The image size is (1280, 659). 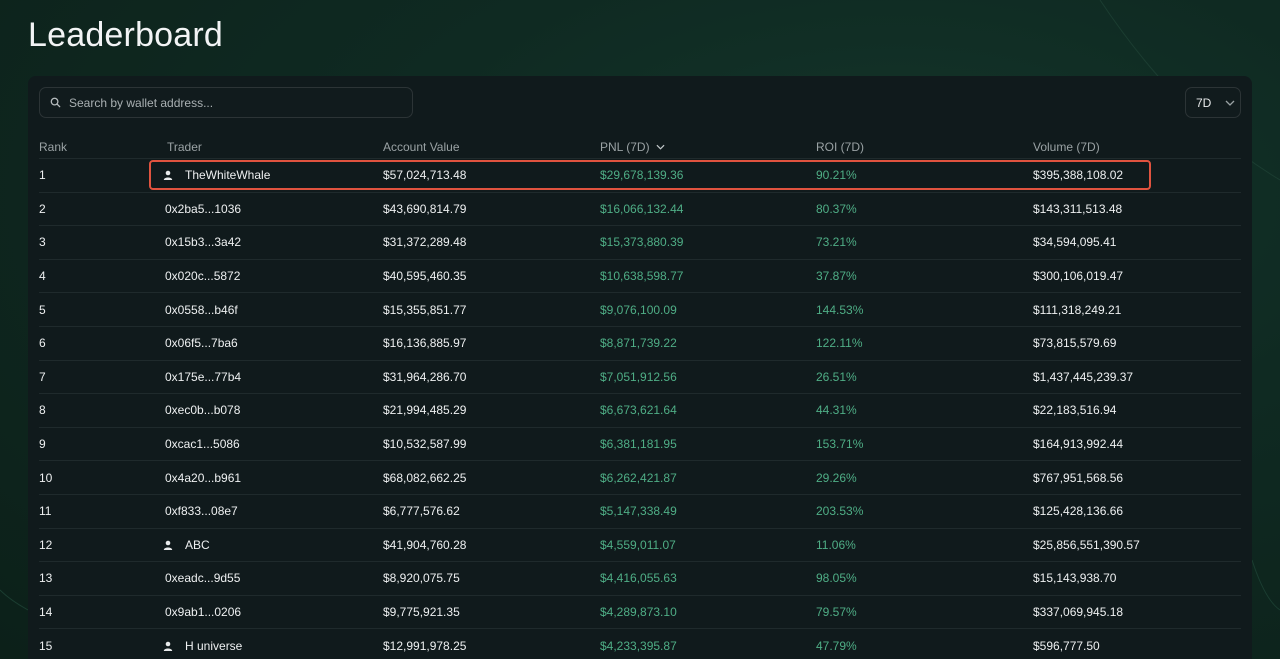 What do you see at coordinates (836, 578) in the screenshot?
I see `roi-cell: 98.05%` at bounding box center [836, 578].